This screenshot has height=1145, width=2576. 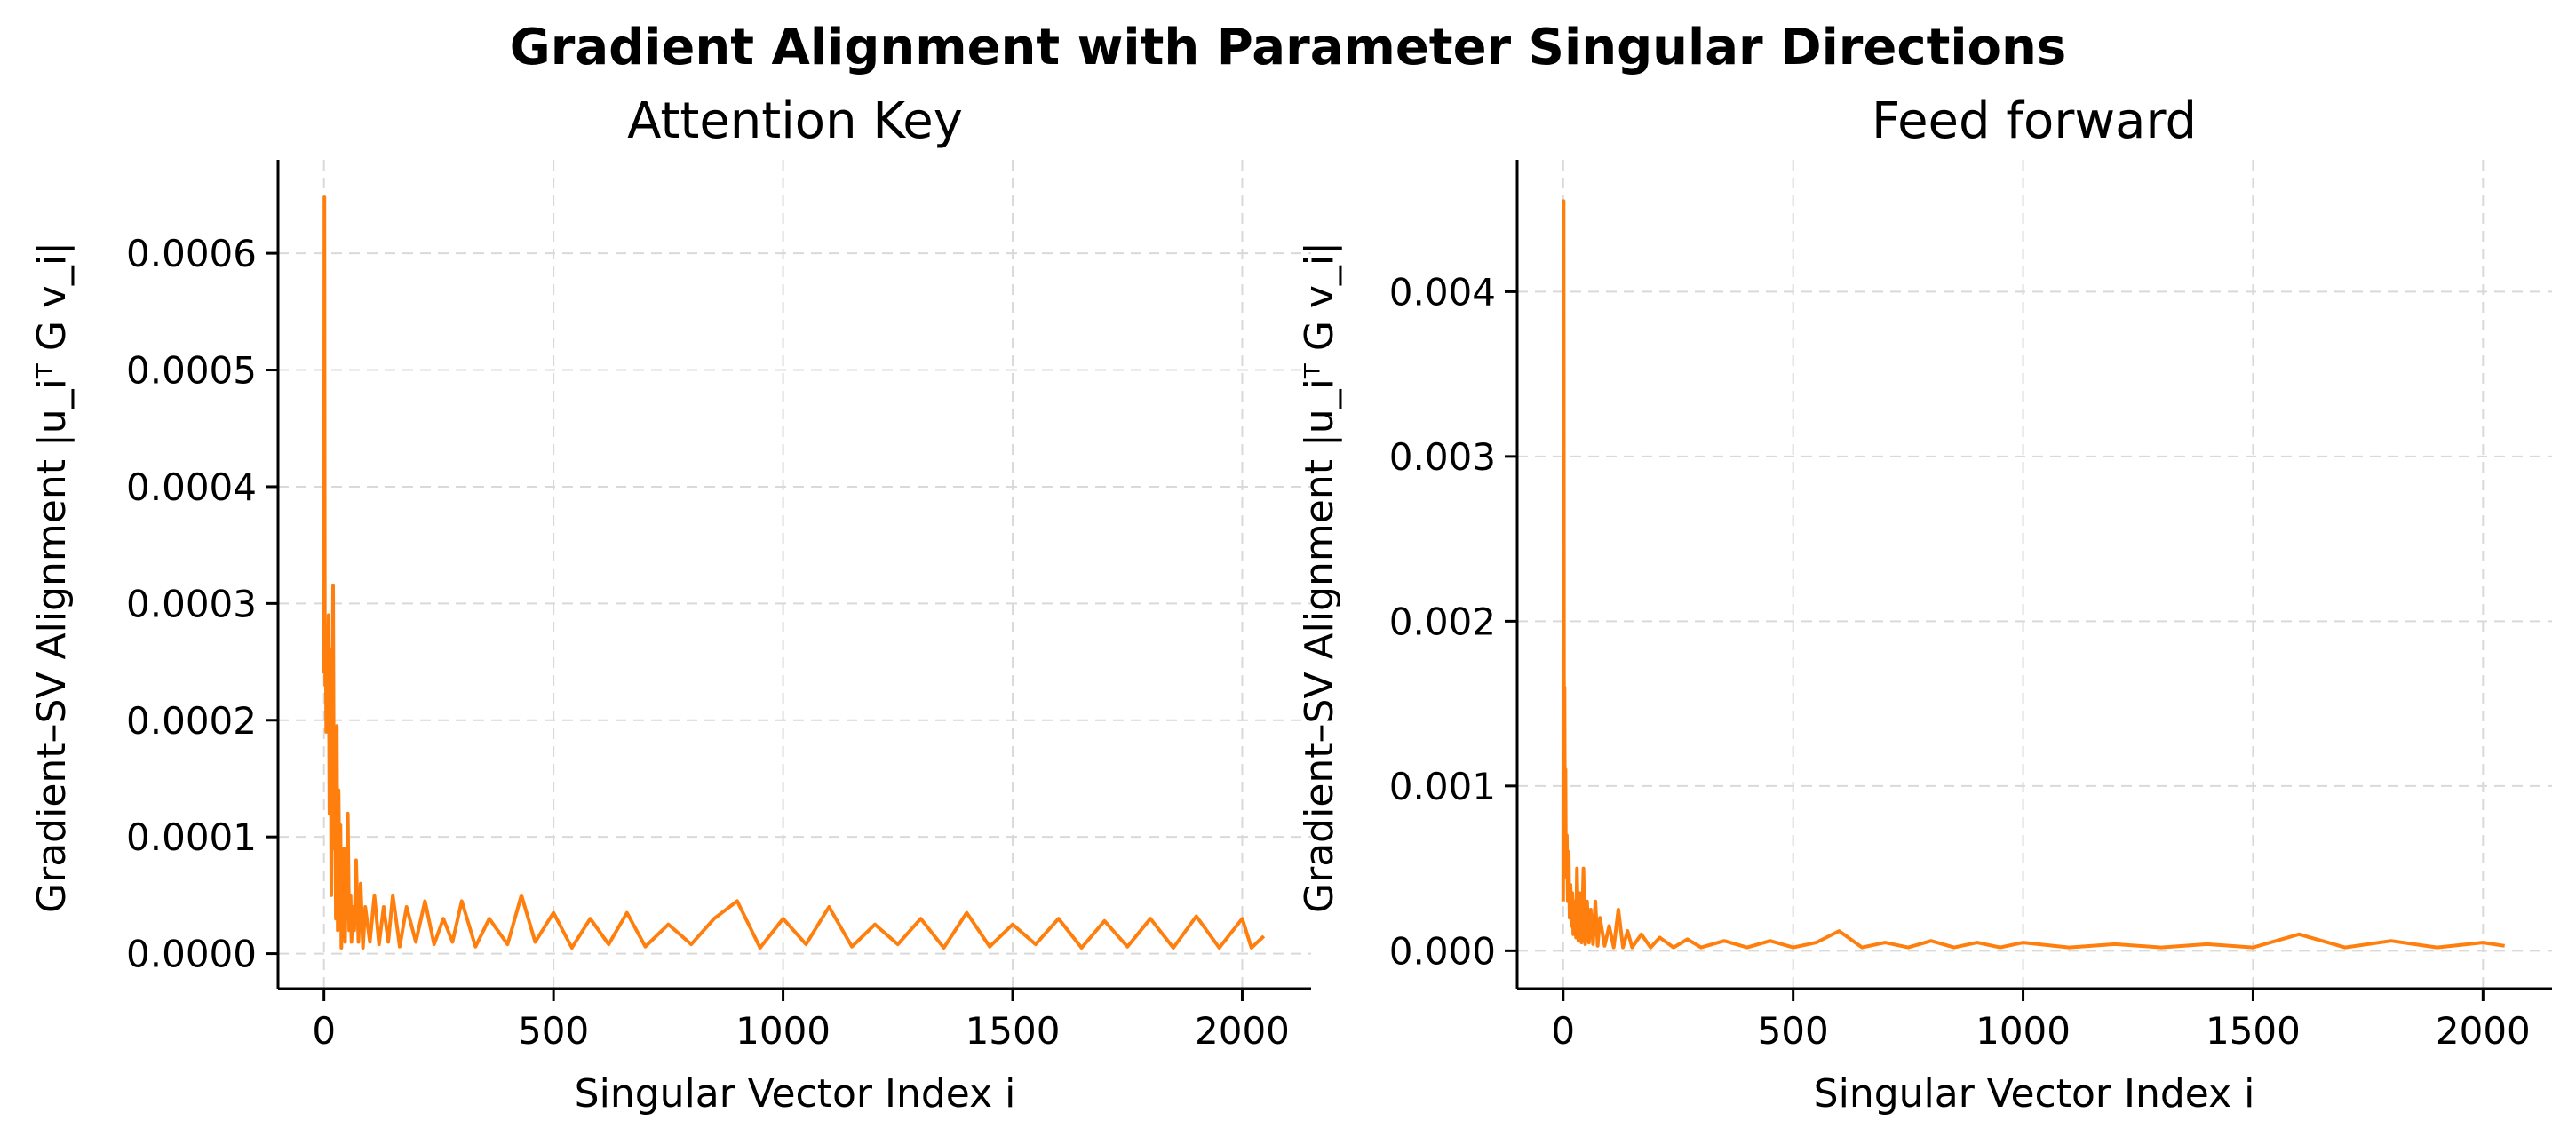 What do you see at coordinates (795, 121) in the screenshot?
I see `chart-title: Attention Key` at bounding box center [795, 121].